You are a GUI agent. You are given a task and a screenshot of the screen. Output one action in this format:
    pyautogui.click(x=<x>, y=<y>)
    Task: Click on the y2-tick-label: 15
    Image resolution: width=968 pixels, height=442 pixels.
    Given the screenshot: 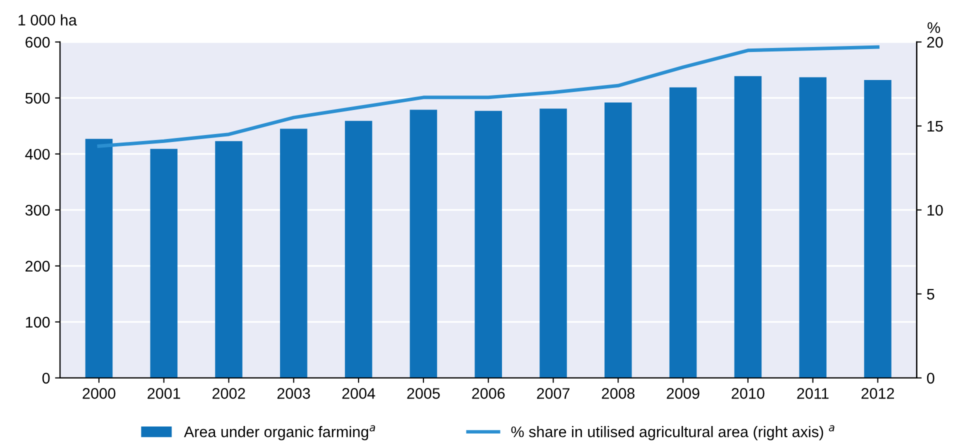 What is the action you would take?
    pyautogui.click(x=935, y=126)
    